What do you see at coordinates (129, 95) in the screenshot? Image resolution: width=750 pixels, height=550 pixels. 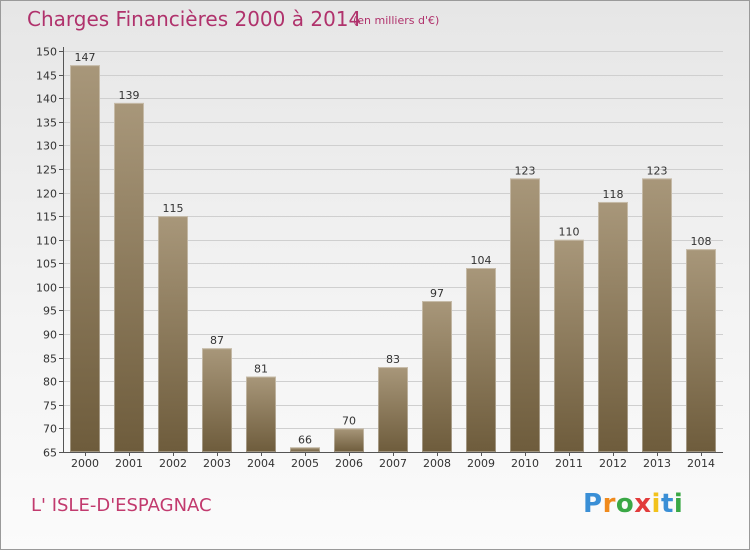 I see `bar-value-label: 139` at bounding box center [129, 95].